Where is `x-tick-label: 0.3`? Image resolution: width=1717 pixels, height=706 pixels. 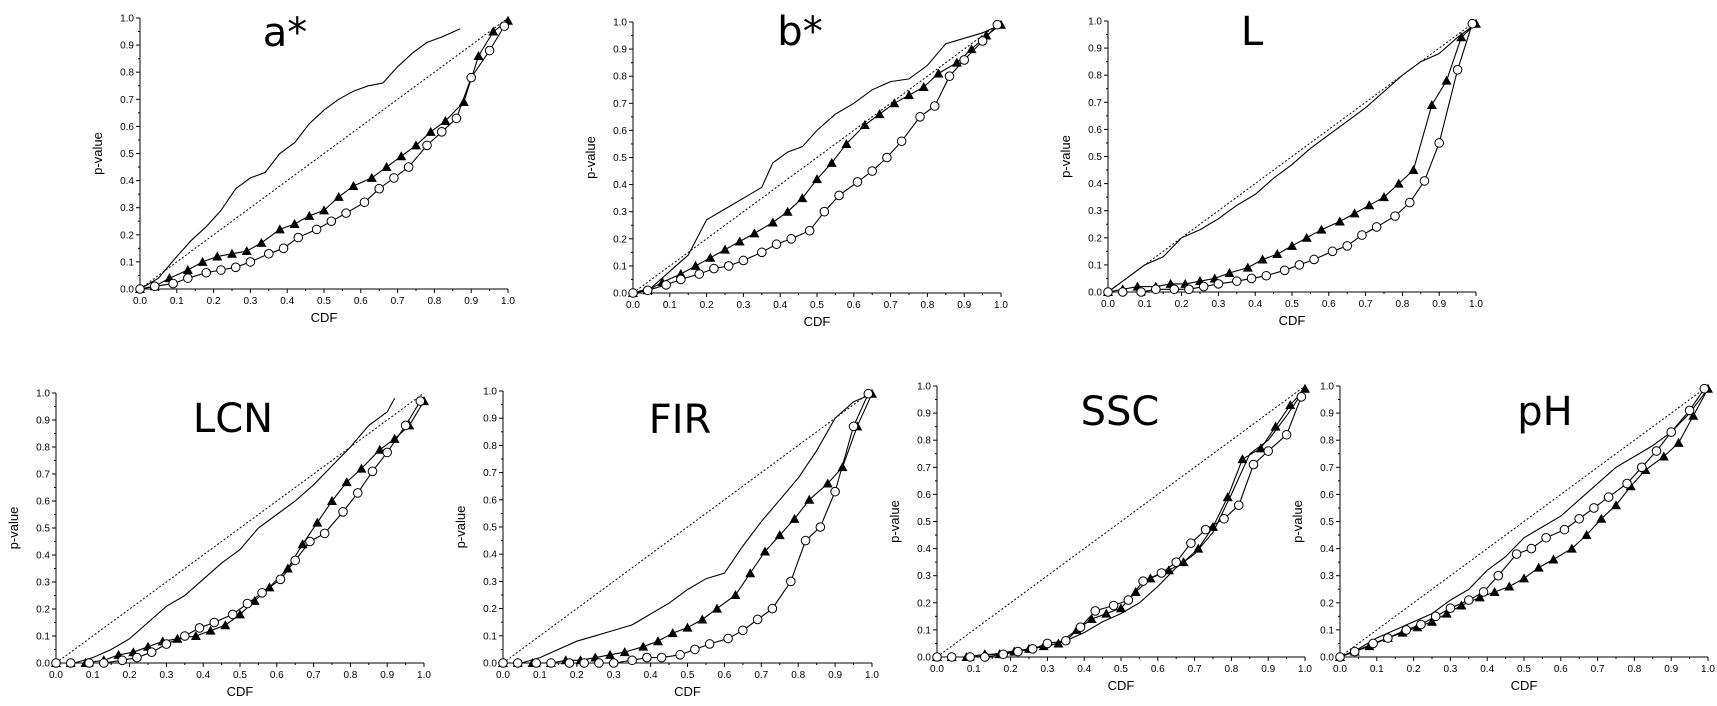
x-tick-label: 0.3 is located at coordinates (1218, 304).